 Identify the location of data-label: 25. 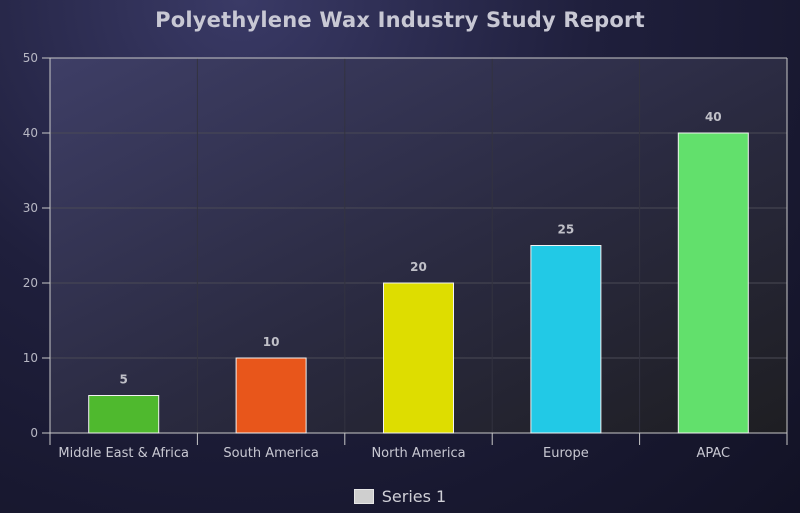
(566, 230).